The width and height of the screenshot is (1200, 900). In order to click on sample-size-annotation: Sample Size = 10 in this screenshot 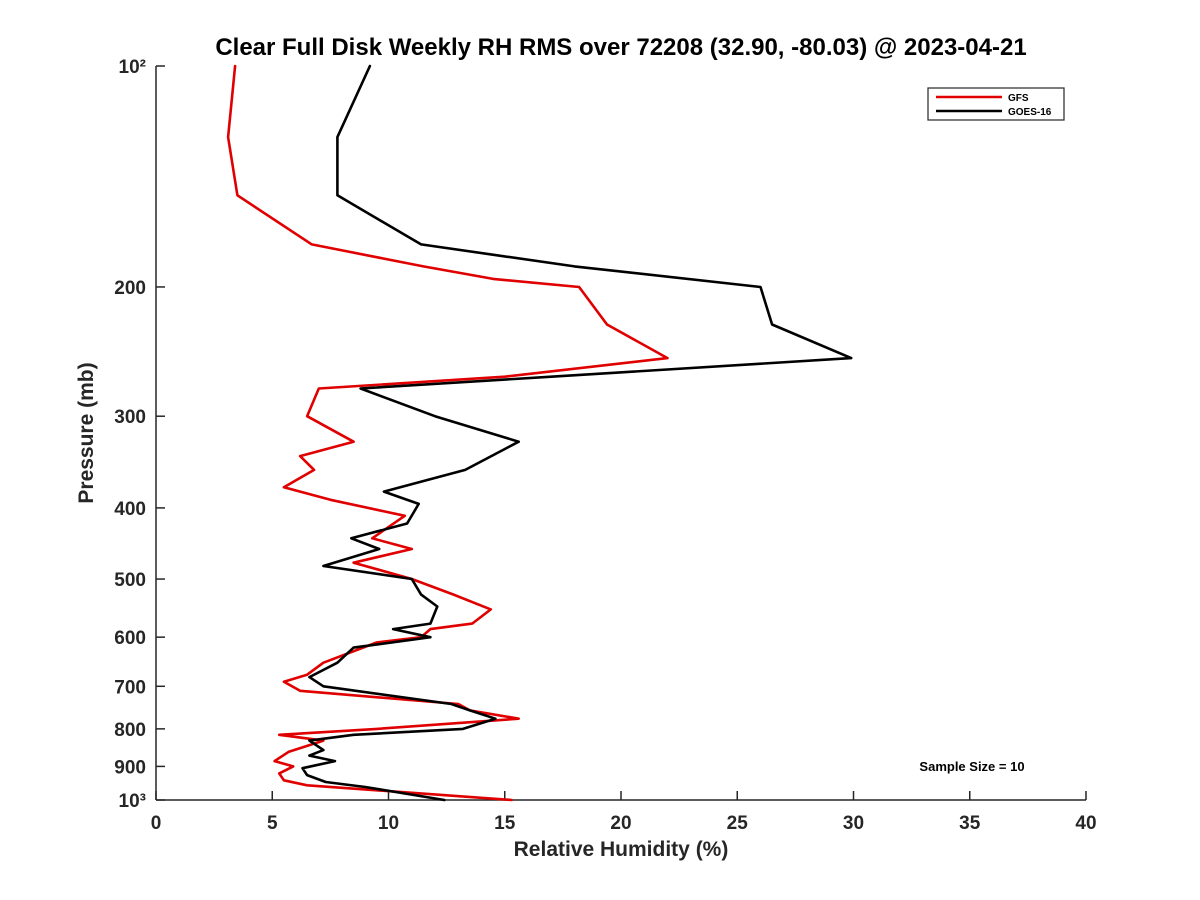, I will do `click(971, 766)`.